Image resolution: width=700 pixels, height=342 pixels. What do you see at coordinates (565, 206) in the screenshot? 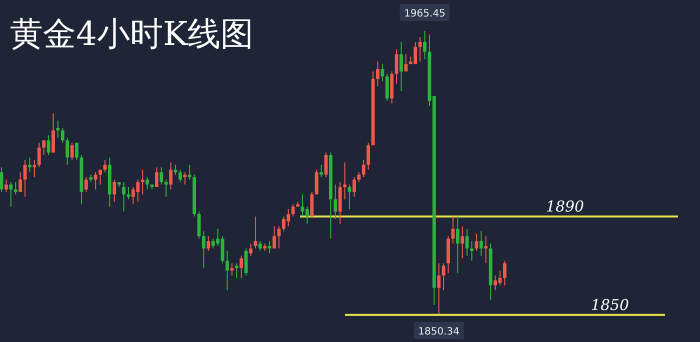
I see `ref-line-label: 1890` at bounding box center [565, 206].